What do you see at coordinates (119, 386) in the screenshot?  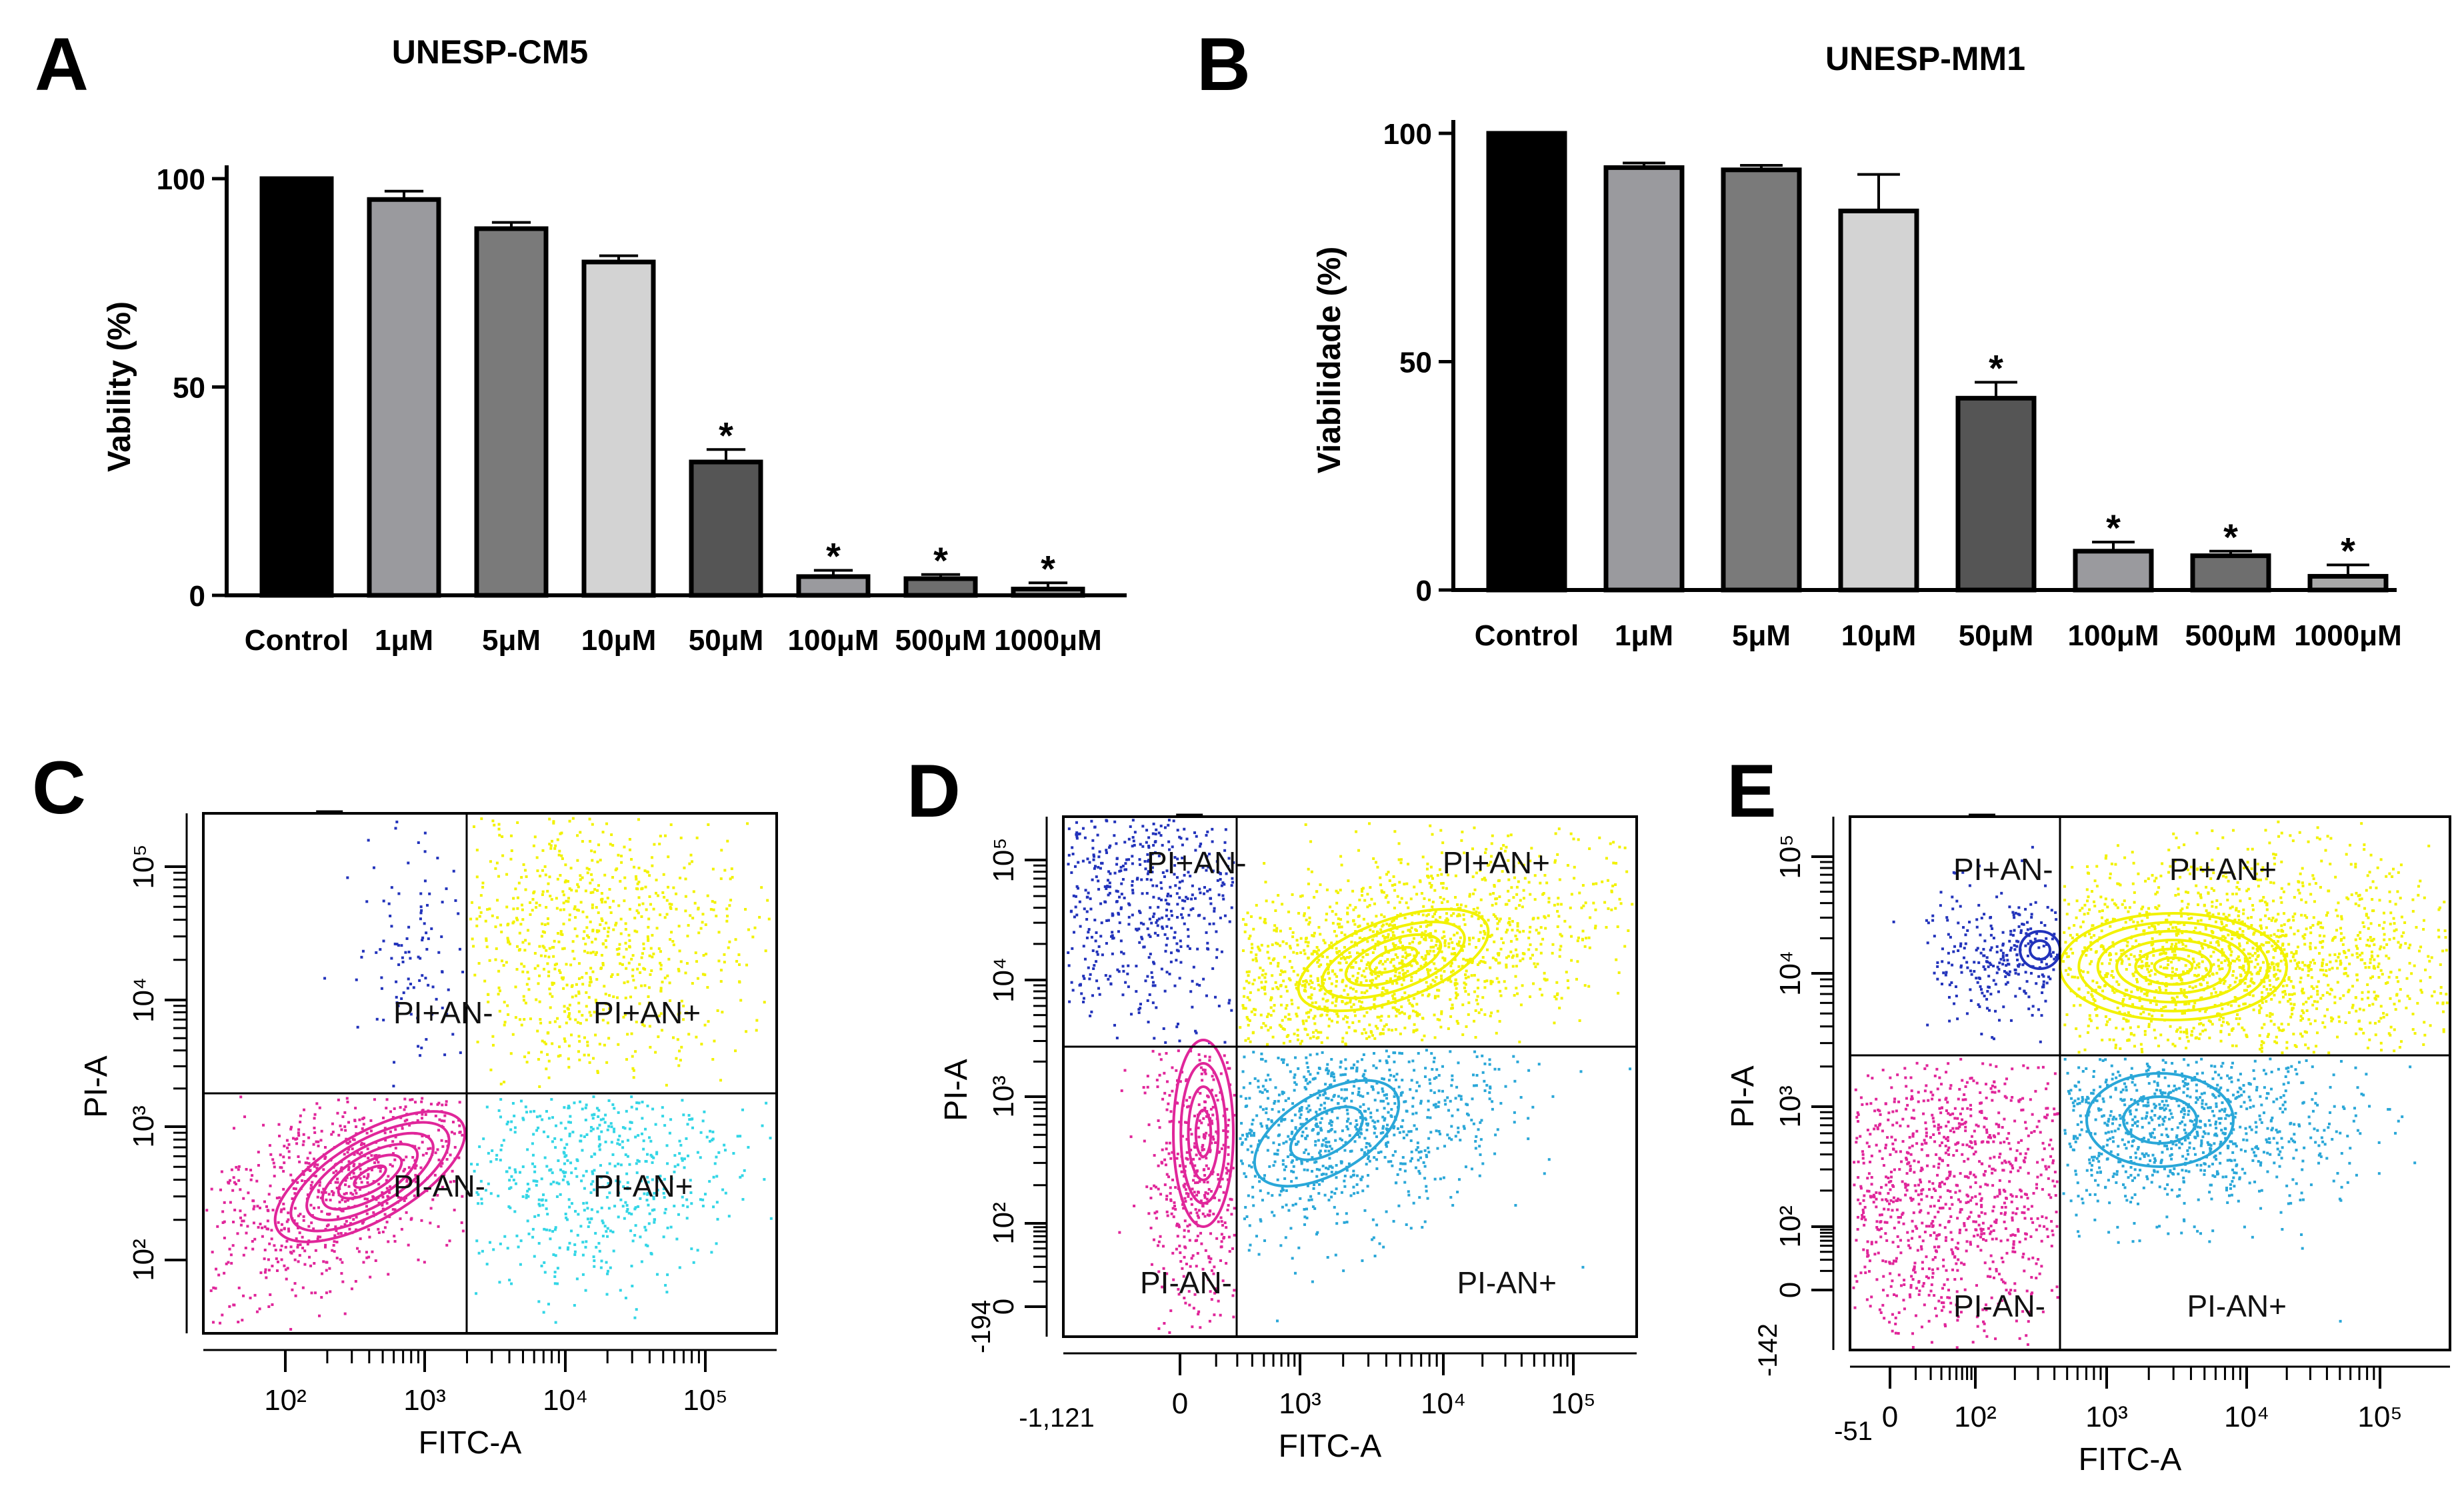 I see `y-axis-label: Vability (%)` at bounding box center [119, 386].